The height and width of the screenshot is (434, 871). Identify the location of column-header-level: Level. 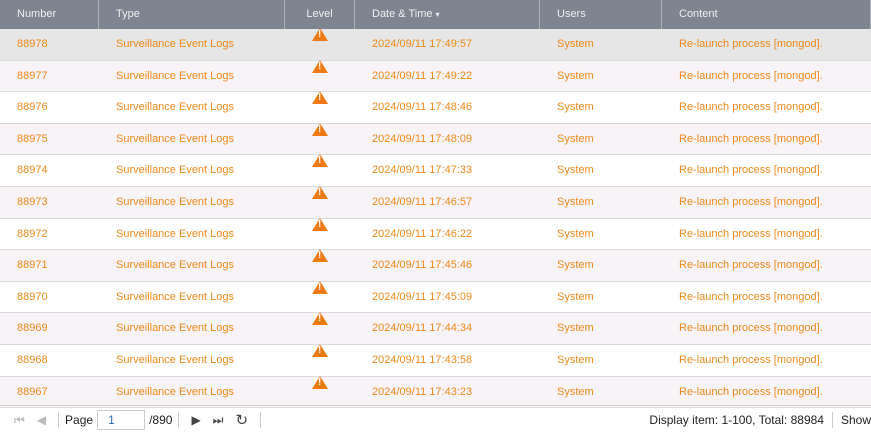
(320, 14).